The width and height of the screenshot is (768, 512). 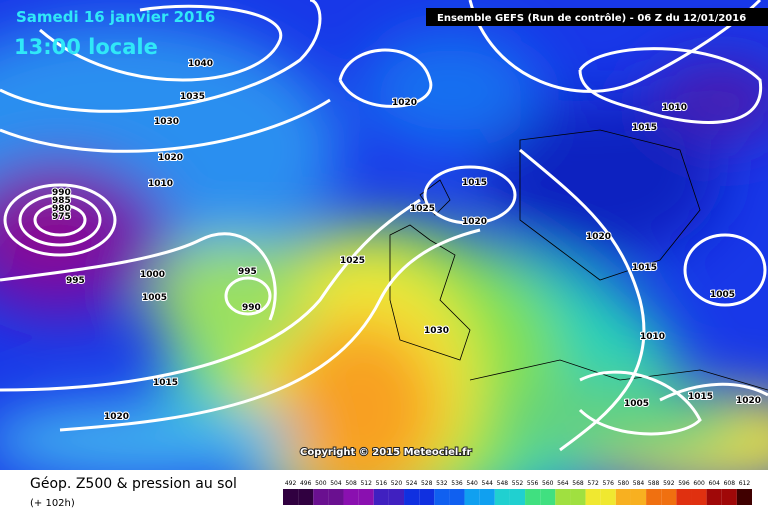 What do you see at coordinates (52, 503) in the screenshot?
I see `legend-subtitle: (+ 102h)` at bounding box center [52, 503].